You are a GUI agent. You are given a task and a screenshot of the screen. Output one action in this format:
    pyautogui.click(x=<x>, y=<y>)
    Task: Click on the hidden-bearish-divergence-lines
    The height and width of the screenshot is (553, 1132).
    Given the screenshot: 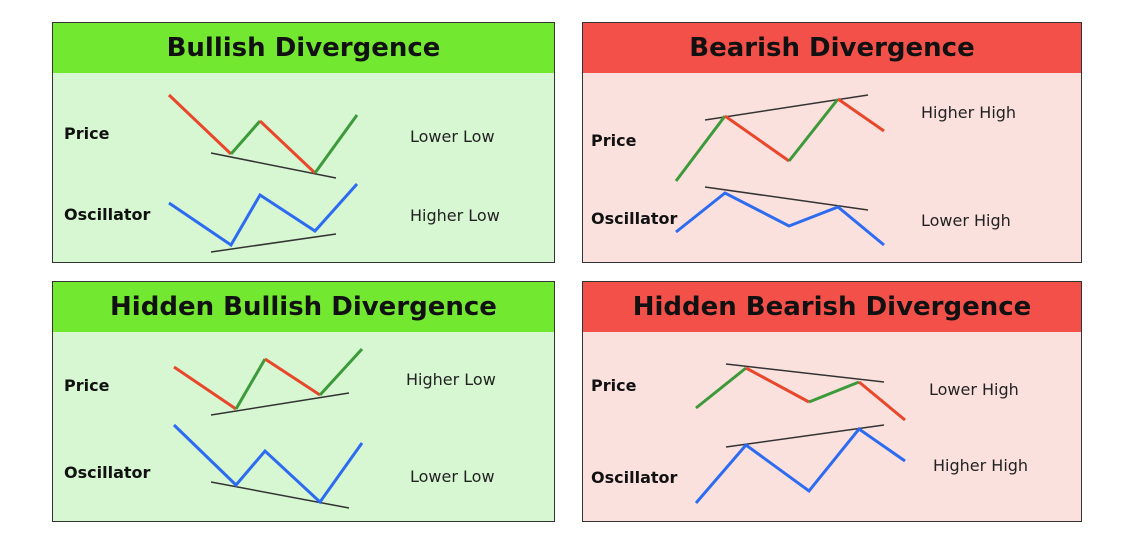 What is the action you would take?
    pyautogui.click(x=800, y=433)
    